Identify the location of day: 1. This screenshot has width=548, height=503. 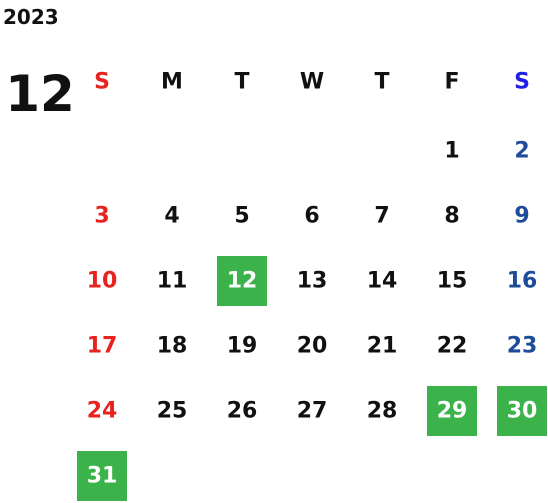
(451, 151).